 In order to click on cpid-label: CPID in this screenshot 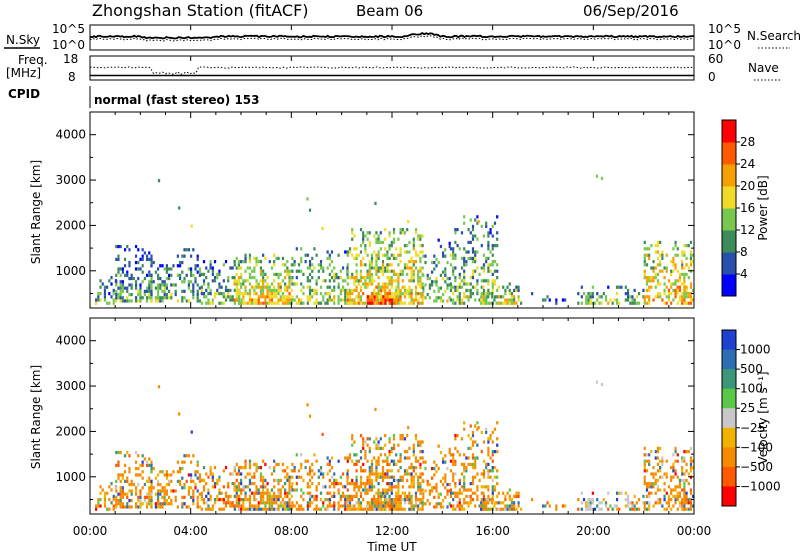, I will do `click(24, 94)`.